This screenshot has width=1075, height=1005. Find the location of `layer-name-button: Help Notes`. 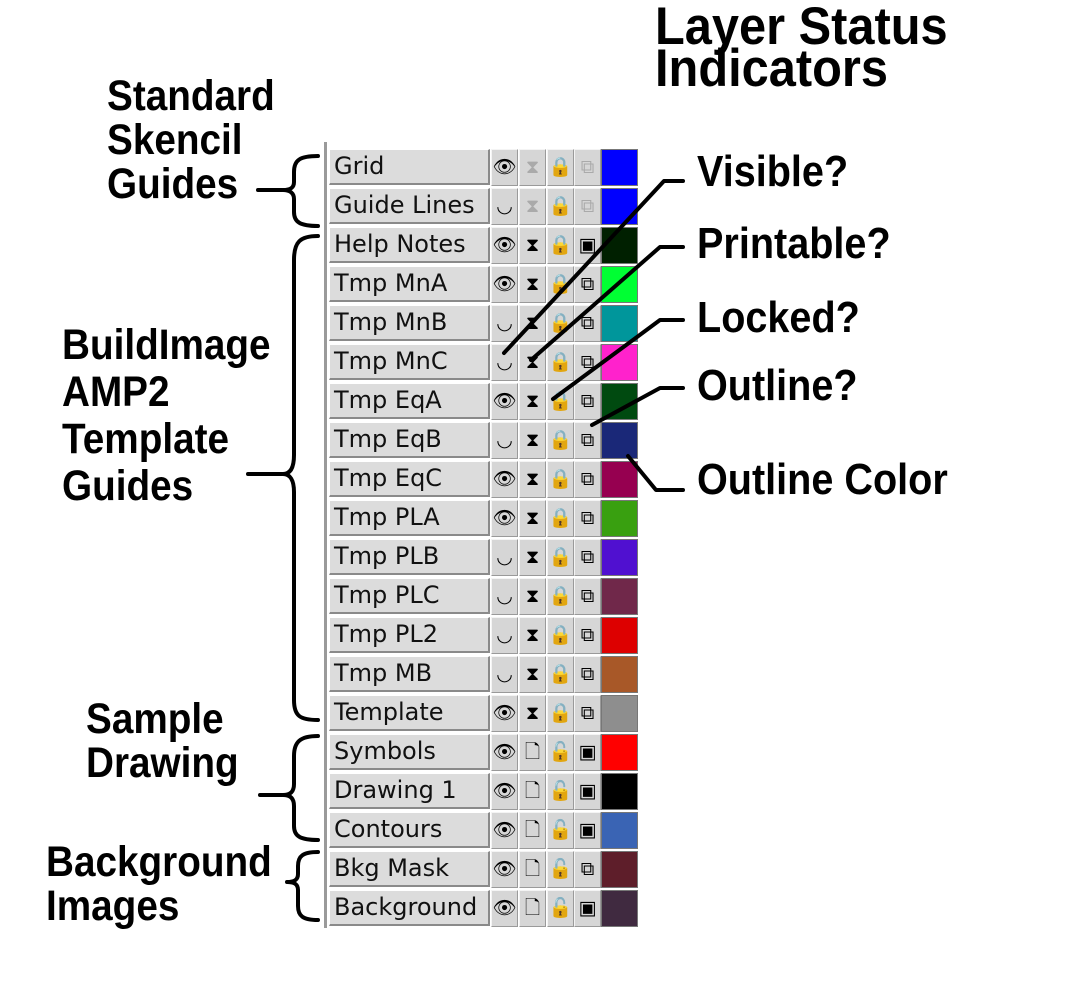

layer-name-button: Help Notes is located at coordinates (409, 245).